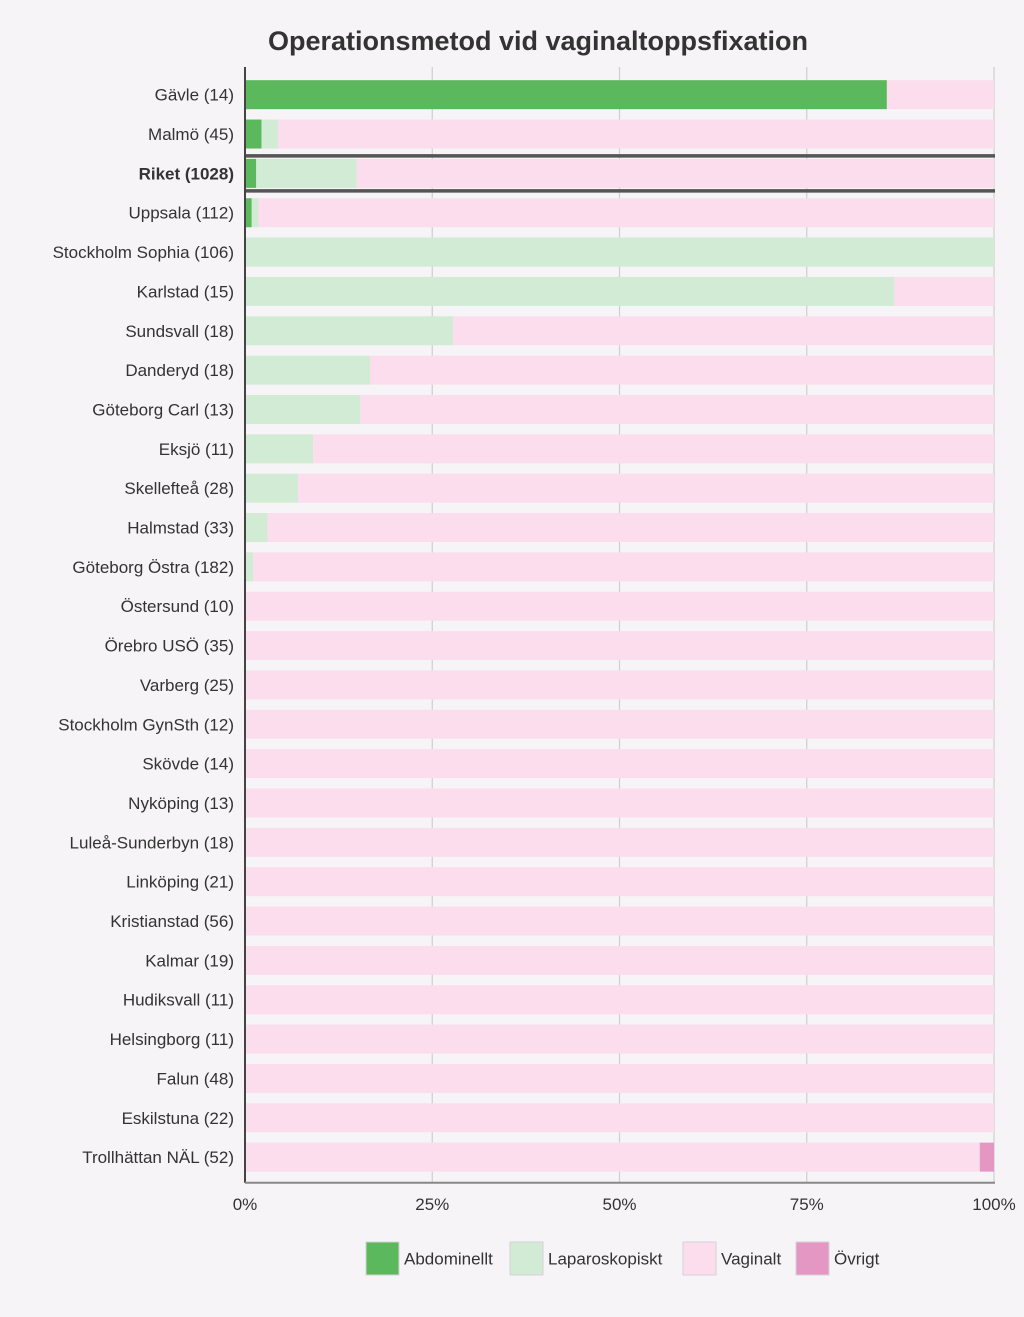  Describe the element at coordinates (751, 1259) in the screenshot. I see `legend-label: Vaginalt` at that location.